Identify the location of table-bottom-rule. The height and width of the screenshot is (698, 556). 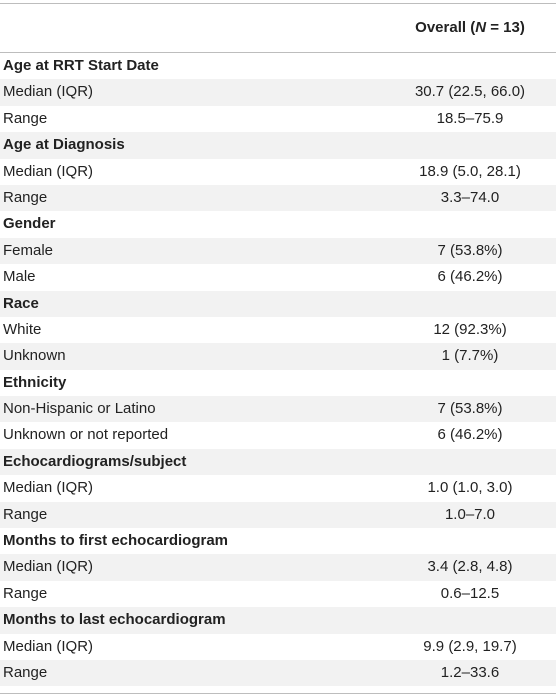
(278, 693).